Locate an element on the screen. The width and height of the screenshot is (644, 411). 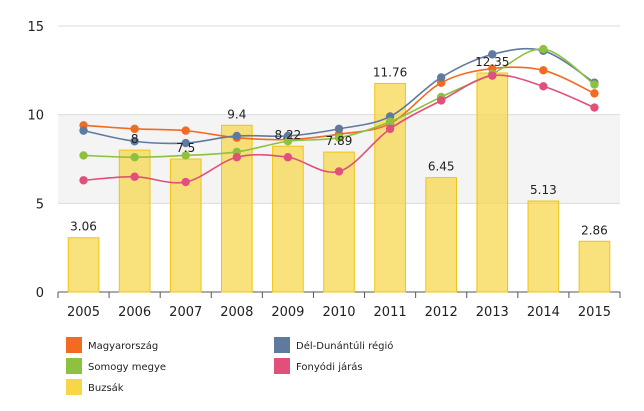
x-tick-label: 2010 is located at coordinates (338, 312).